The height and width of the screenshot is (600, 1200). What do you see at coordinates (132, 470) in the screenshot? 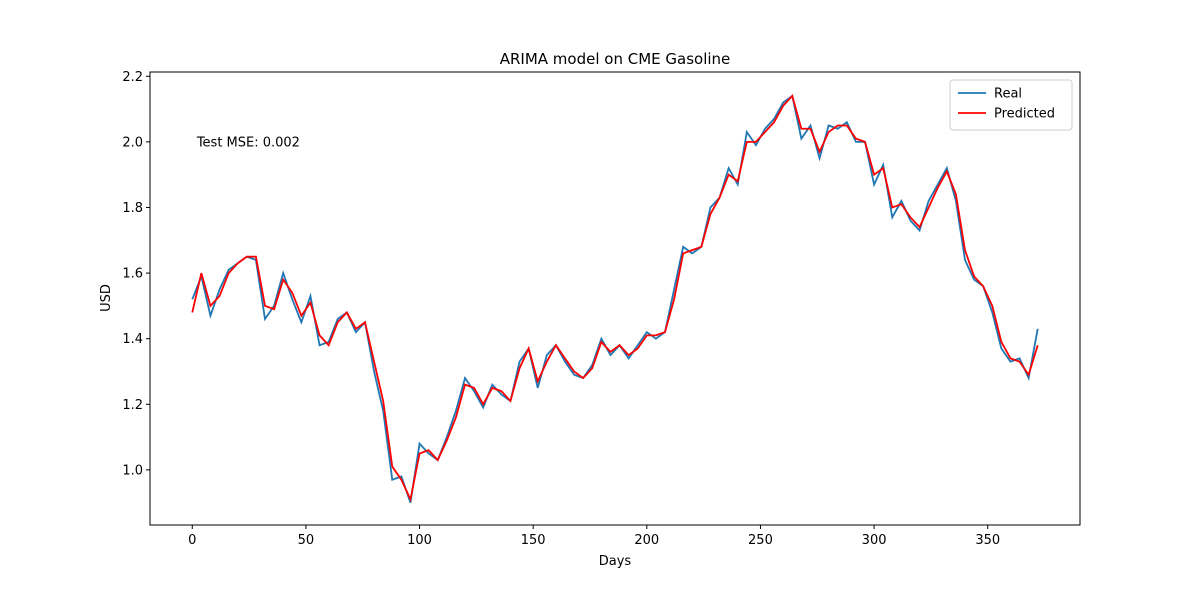
I see `y-tick-label: 1.0` at bounding box center [132, 470].